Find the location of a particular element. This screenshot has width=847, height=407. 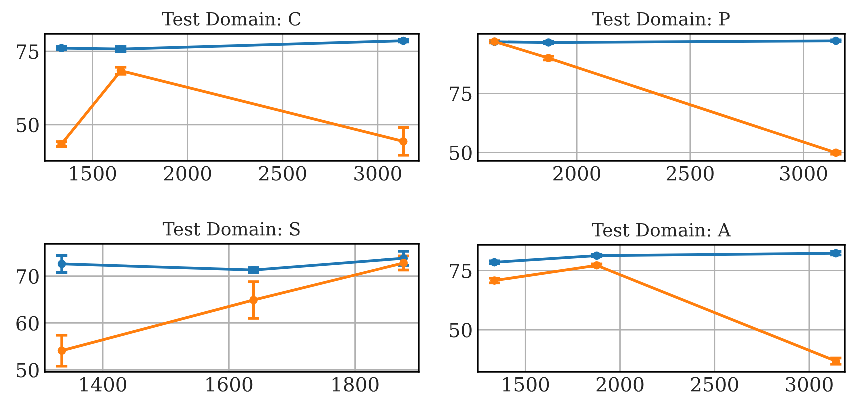

chart-title: Test Domain: P is located at coordinates (661, 19).